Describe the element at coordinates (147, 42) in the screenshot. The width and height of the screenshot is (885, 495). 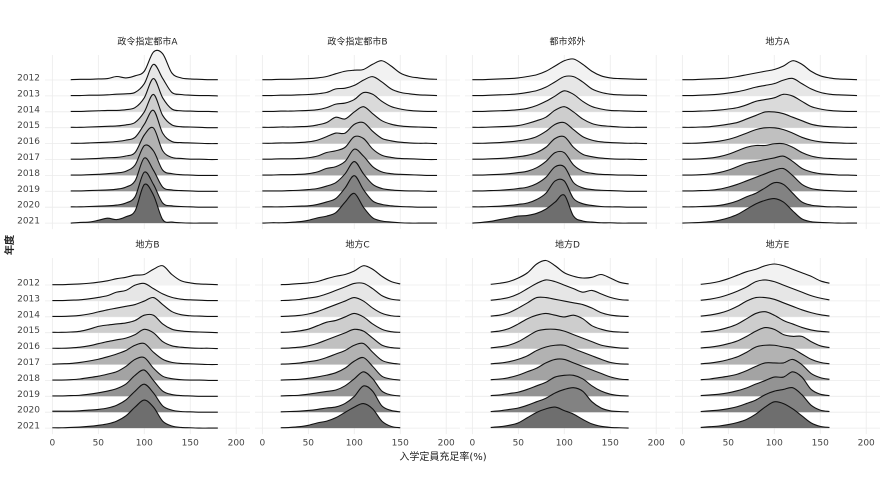
I see `panel-title: 政令指定都市A` at that location.